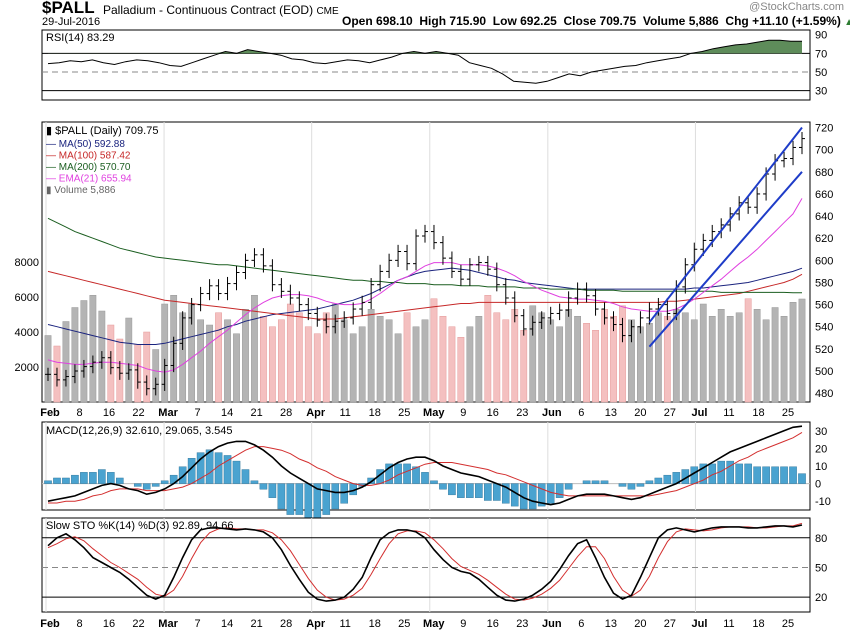 This screenshot has width=850, height=633. What do you see at coordinates (433, 21) in the screenshot?
I see `high-label: High` at bounding box center [433, 21].